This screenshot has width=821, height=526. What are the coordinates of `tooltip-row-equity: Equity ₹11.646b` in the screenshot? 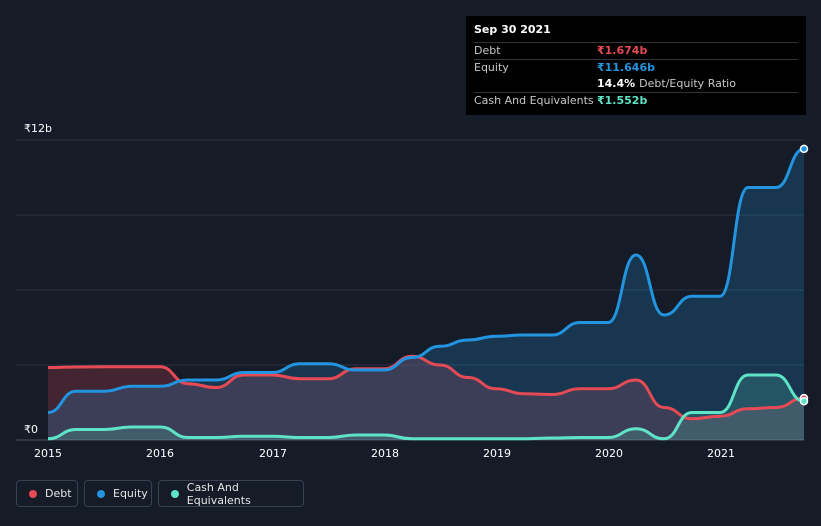 It's located at (636, 68).